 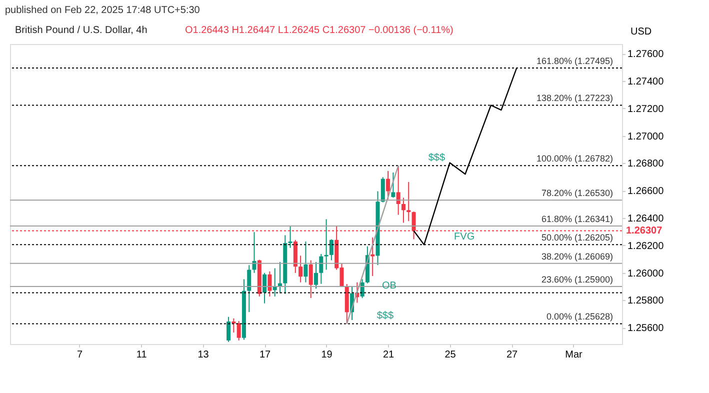 What do you see at coordinates (577, 219) in the screenshot?
I see `ref-line-label: 61.80% (1.26341)` at bounding box center [577, 219].